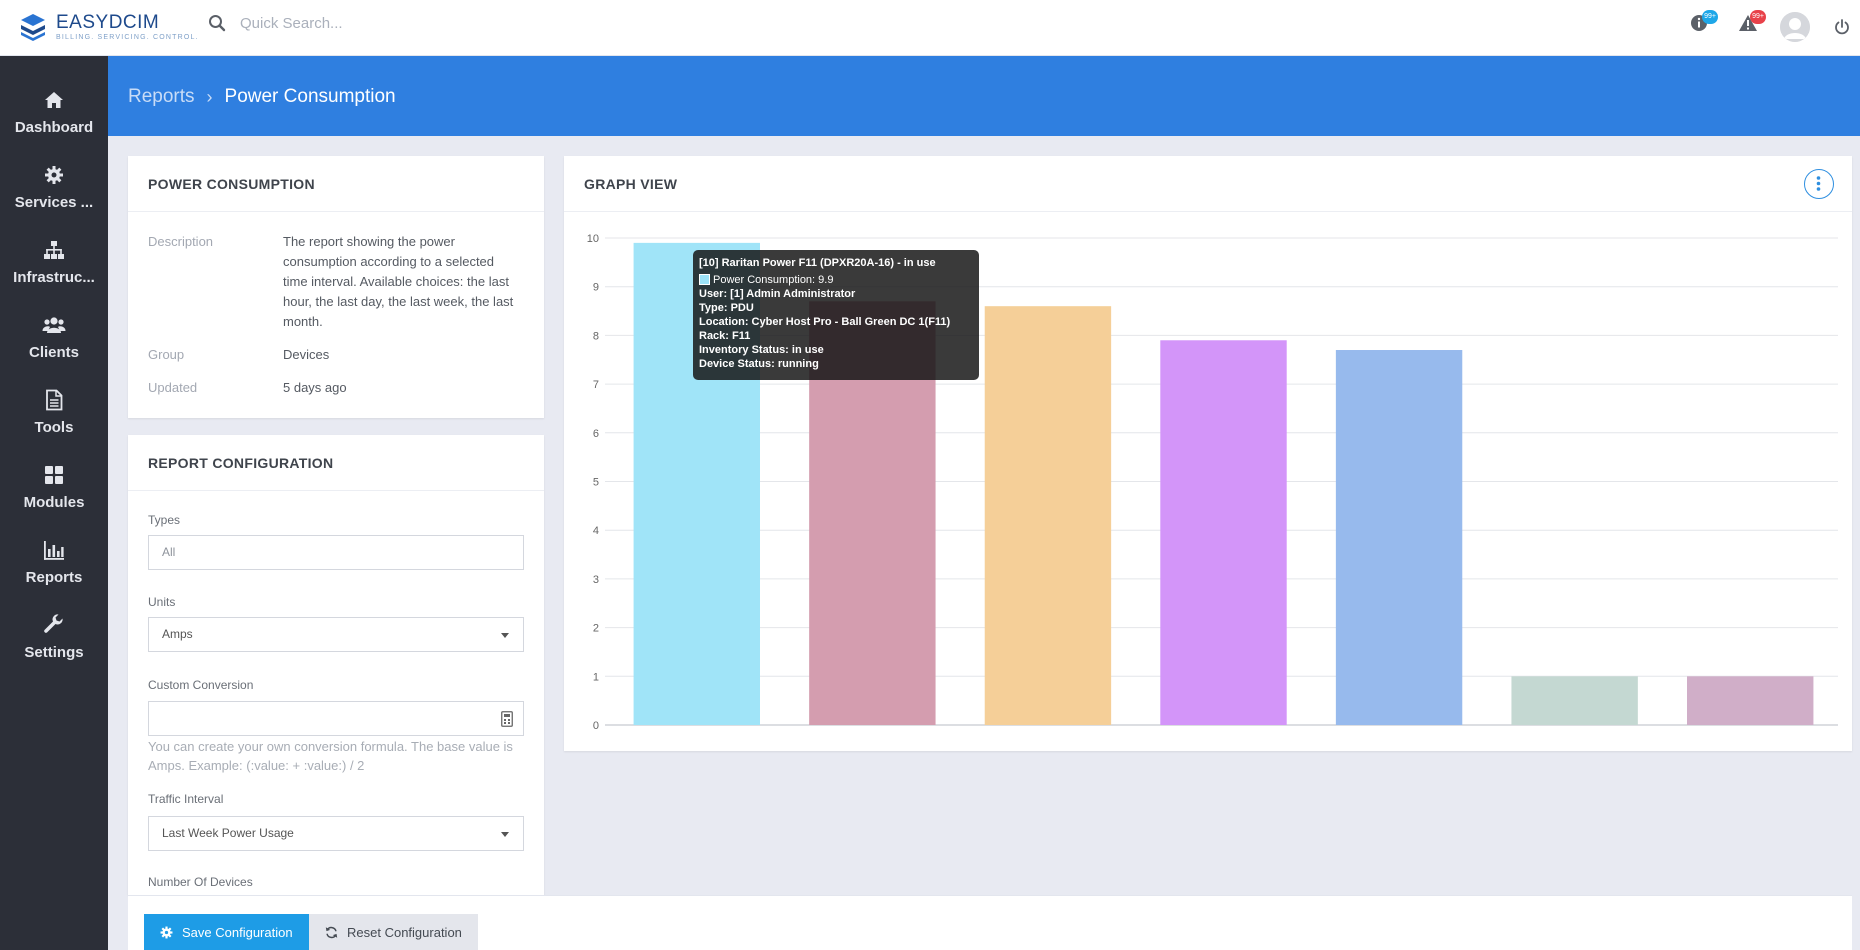 Image resolution: width=1860 pixels, height=950 pixels. I want to click on user-avatar-icon, so click(1795, 27).